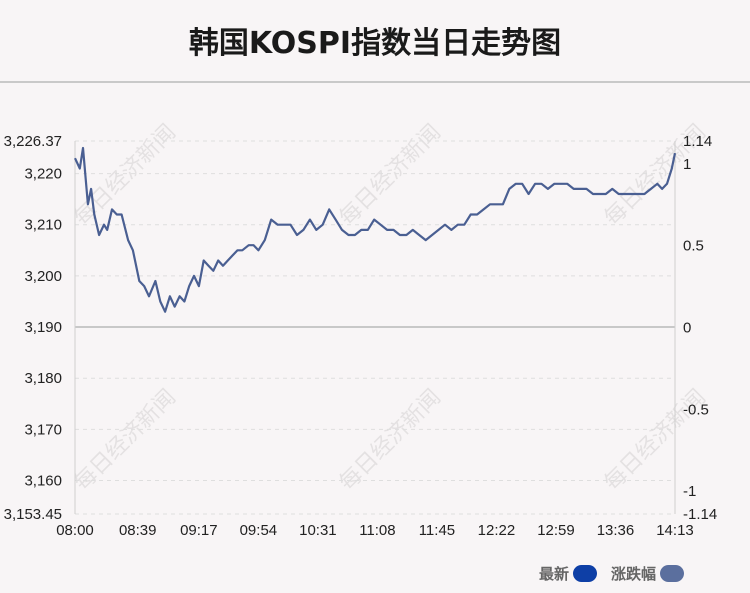  I want to click on y-right-tick-label: 1, so click(687, 164).